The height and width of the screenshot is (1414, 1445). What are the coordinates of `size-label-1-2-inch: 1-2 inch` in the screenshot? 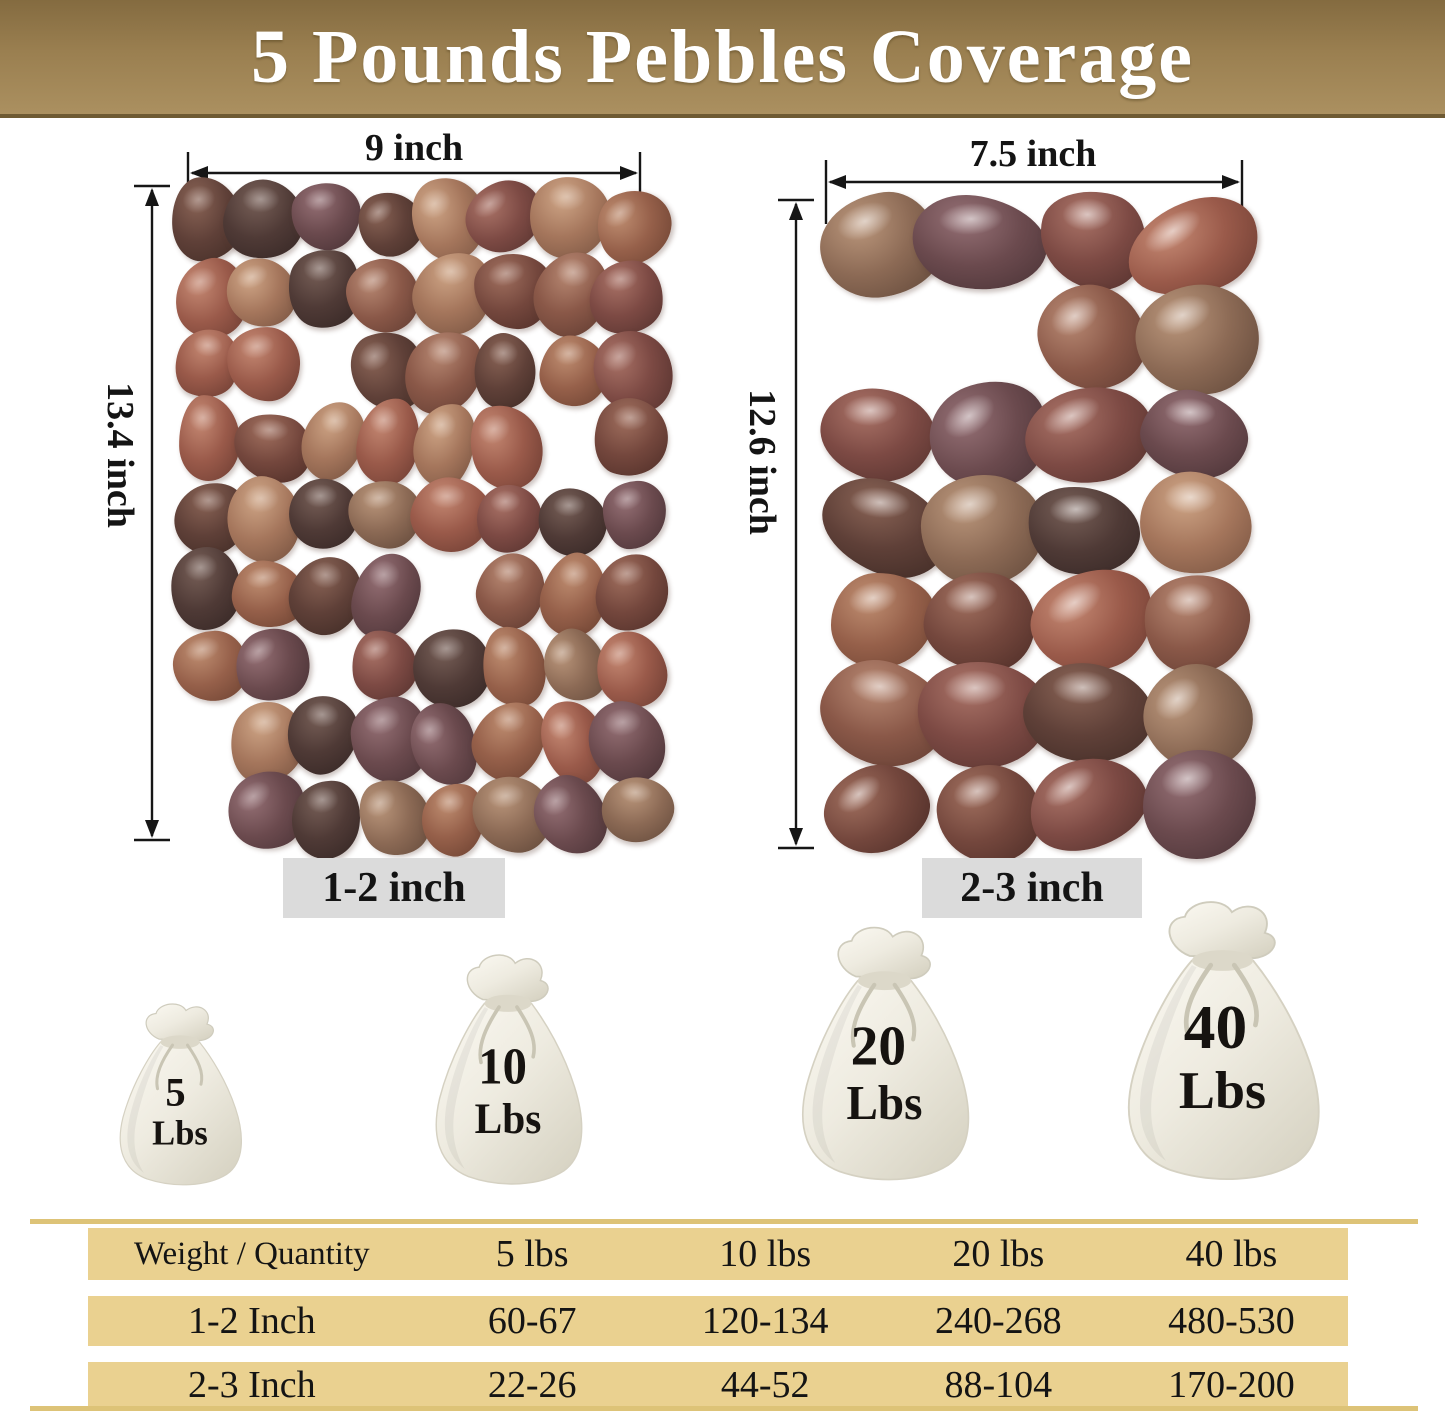 It's located at (394, 888).